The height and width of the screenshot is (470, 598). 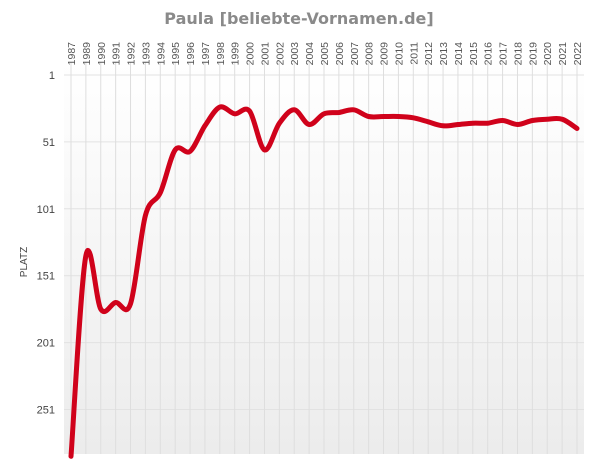 What do you see at coordinates (221, 54) in the screenshot?
I see `x-tick-label: 1998` at bounding box center [221, 54].